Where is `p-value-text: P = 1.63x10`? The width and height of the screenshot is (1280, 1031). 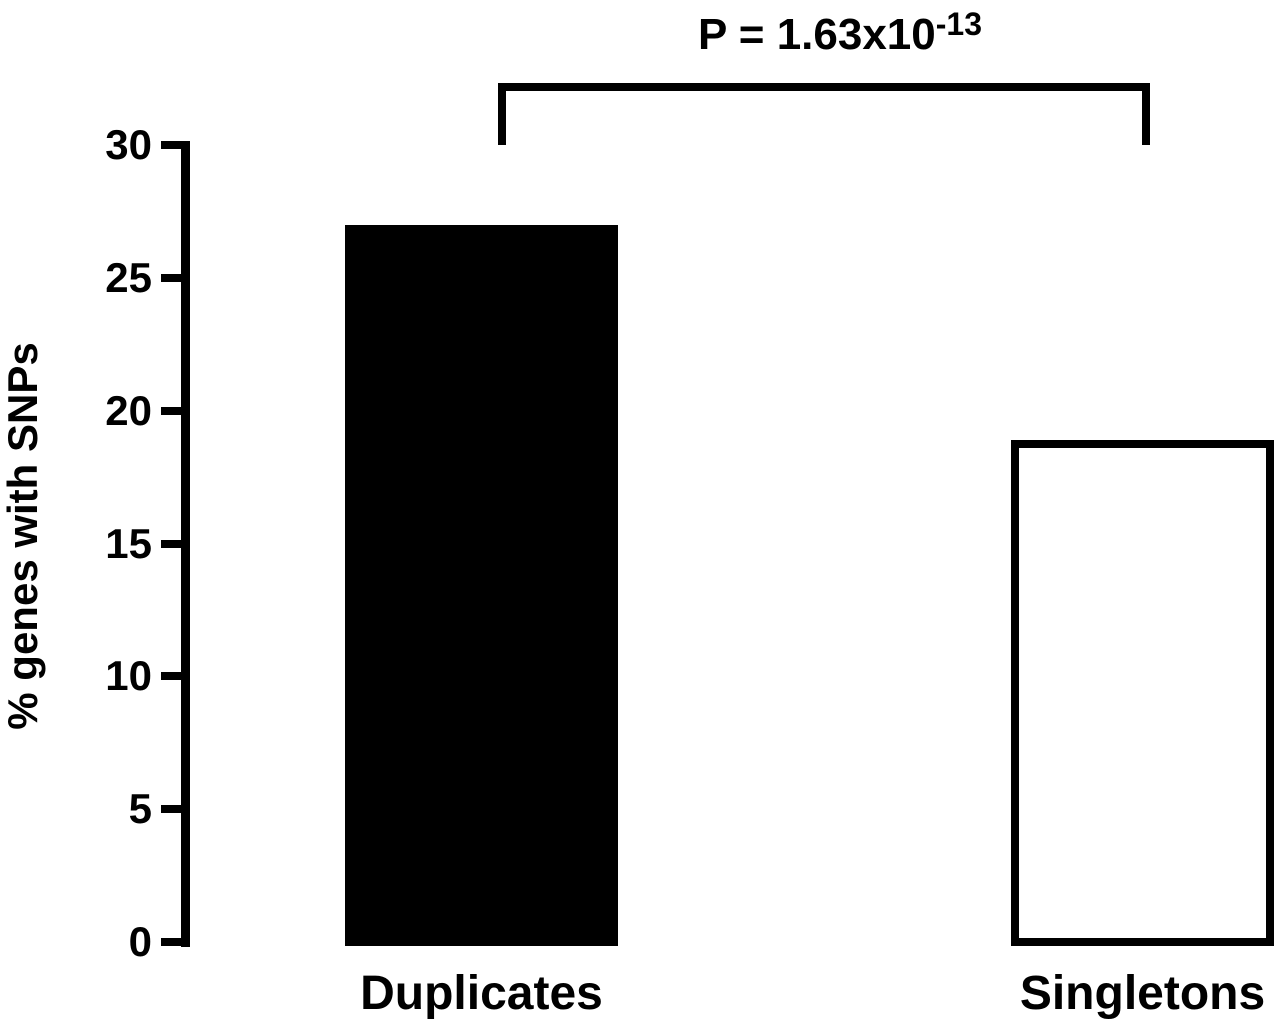 p-value-text: P = 1.63x10 is located at coordinates (817, 34).